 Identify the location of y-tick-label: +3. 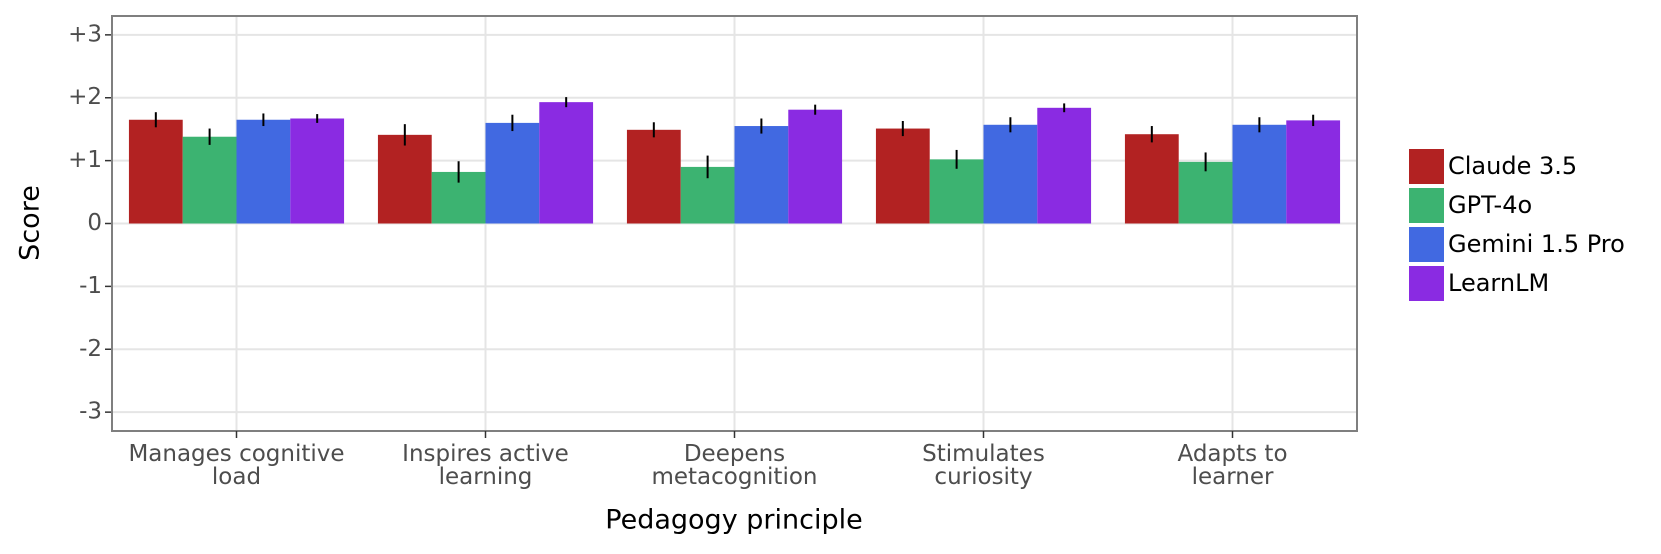
(85, 34).